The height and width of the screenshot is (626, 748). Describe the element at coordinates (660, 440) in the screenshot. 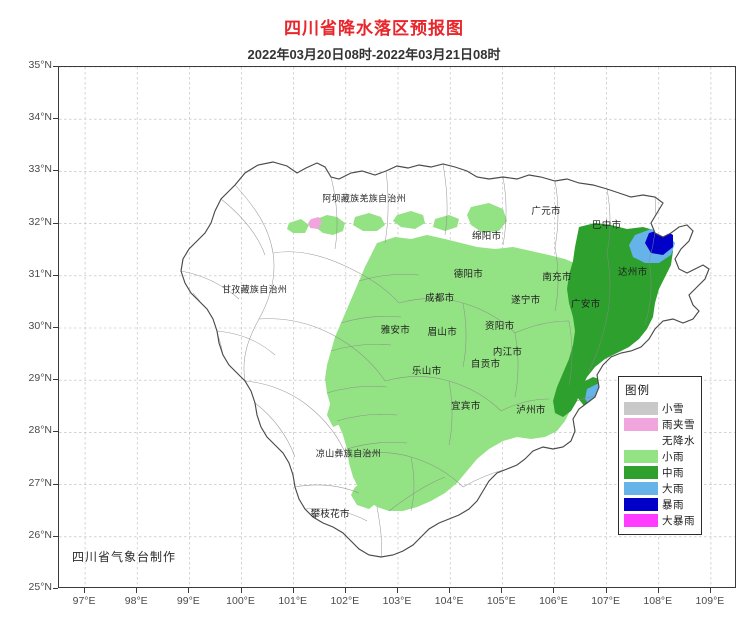

I see `legend-item: 无降水` at that location.